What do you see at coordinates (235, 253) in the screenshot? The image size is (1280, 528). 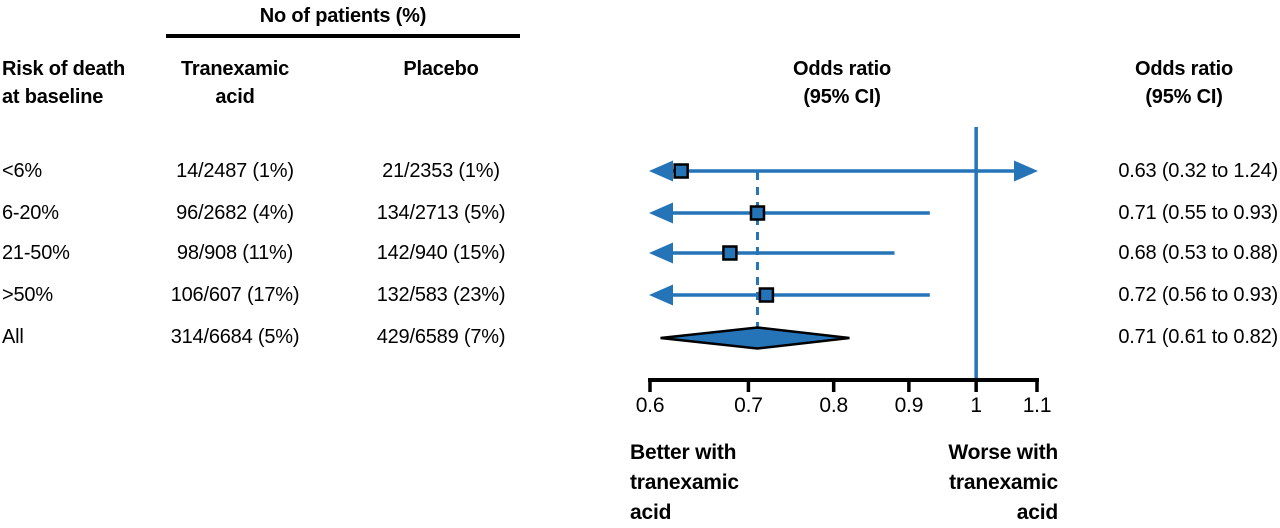 I see `tranexamic-value: 98/908 (11%)` at bounding box center [235, 253].